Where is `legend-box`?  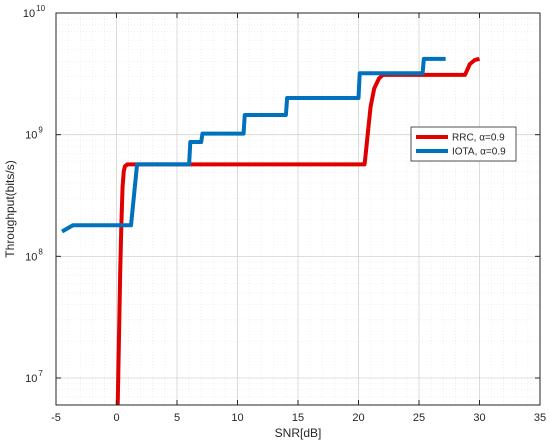 legend-box is located at coordinates (463, 144).